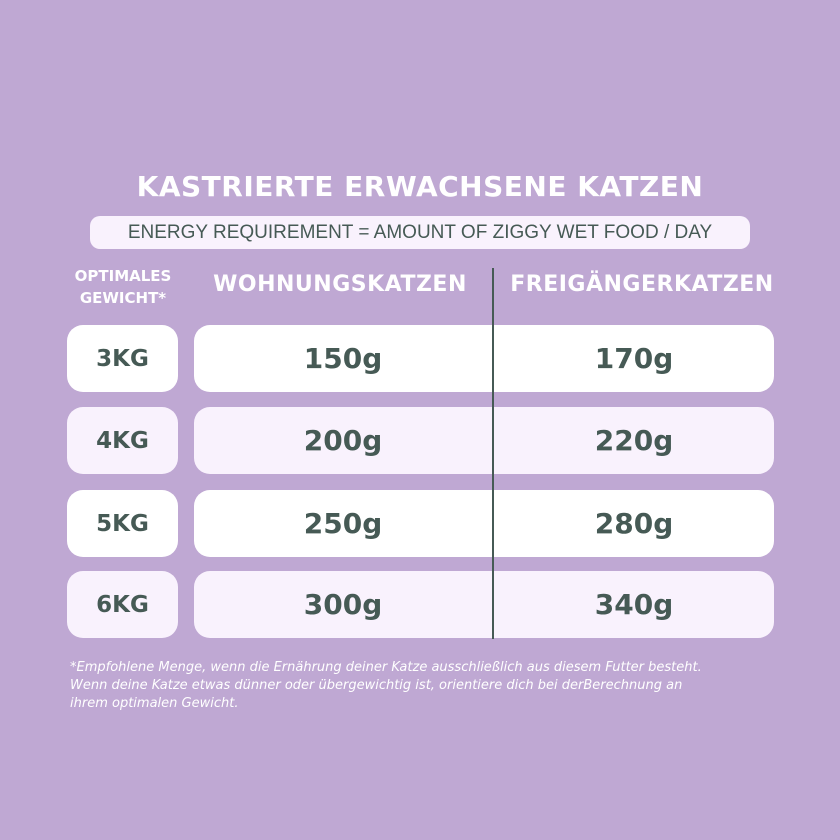 The image size is (840, 840). Describe the element at coordinates (484, 440) in the screenshot. I see `table-row: 200g 220g` at that location.